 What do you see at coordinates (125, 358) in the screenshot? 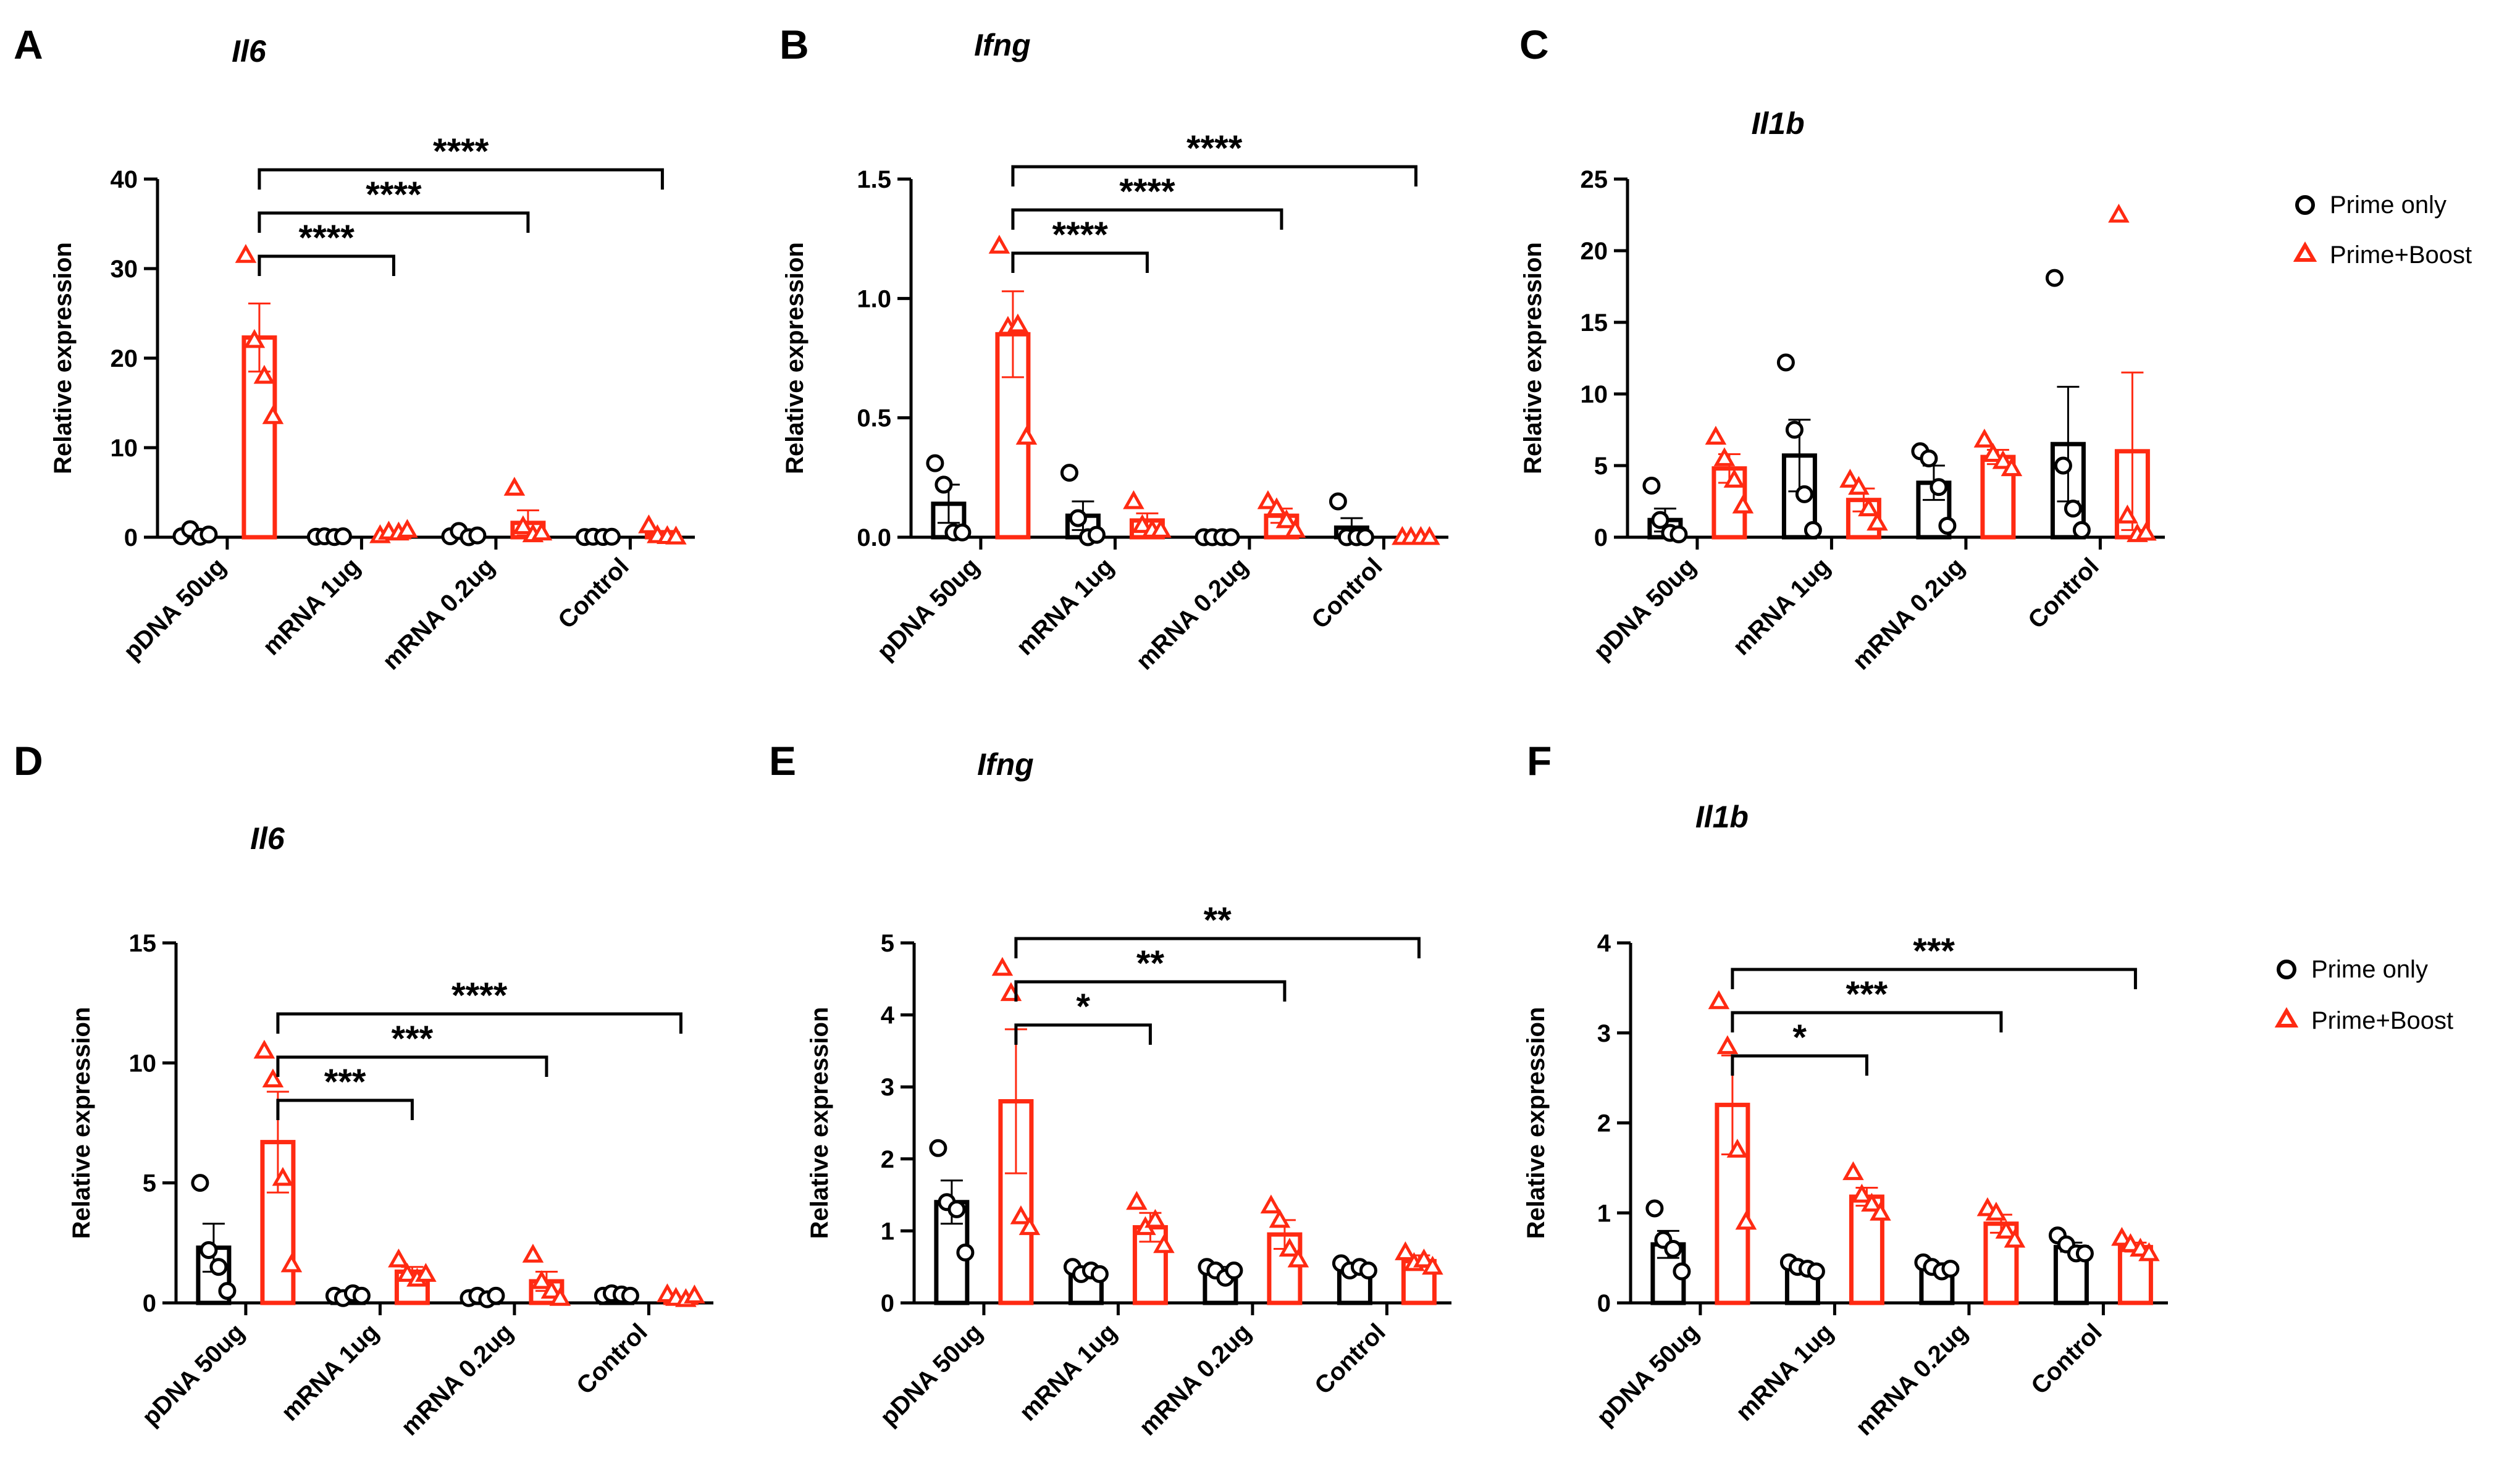
I see `y-tick-label: 20` at bounding box center [125, 358].